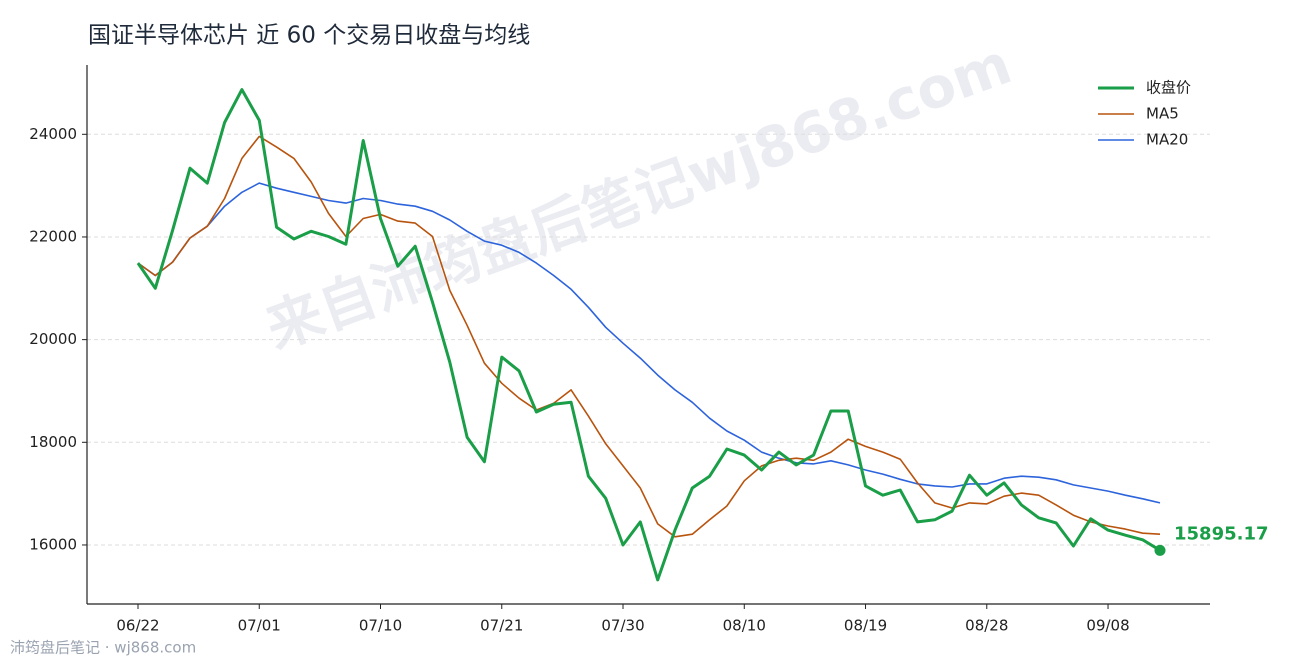 Image resolution: width=1290 pixels, height=660 pixels. Describe the element at coordinates (137, 626) in the screenshot. I see `x-tick-label: 06/22` at that location.